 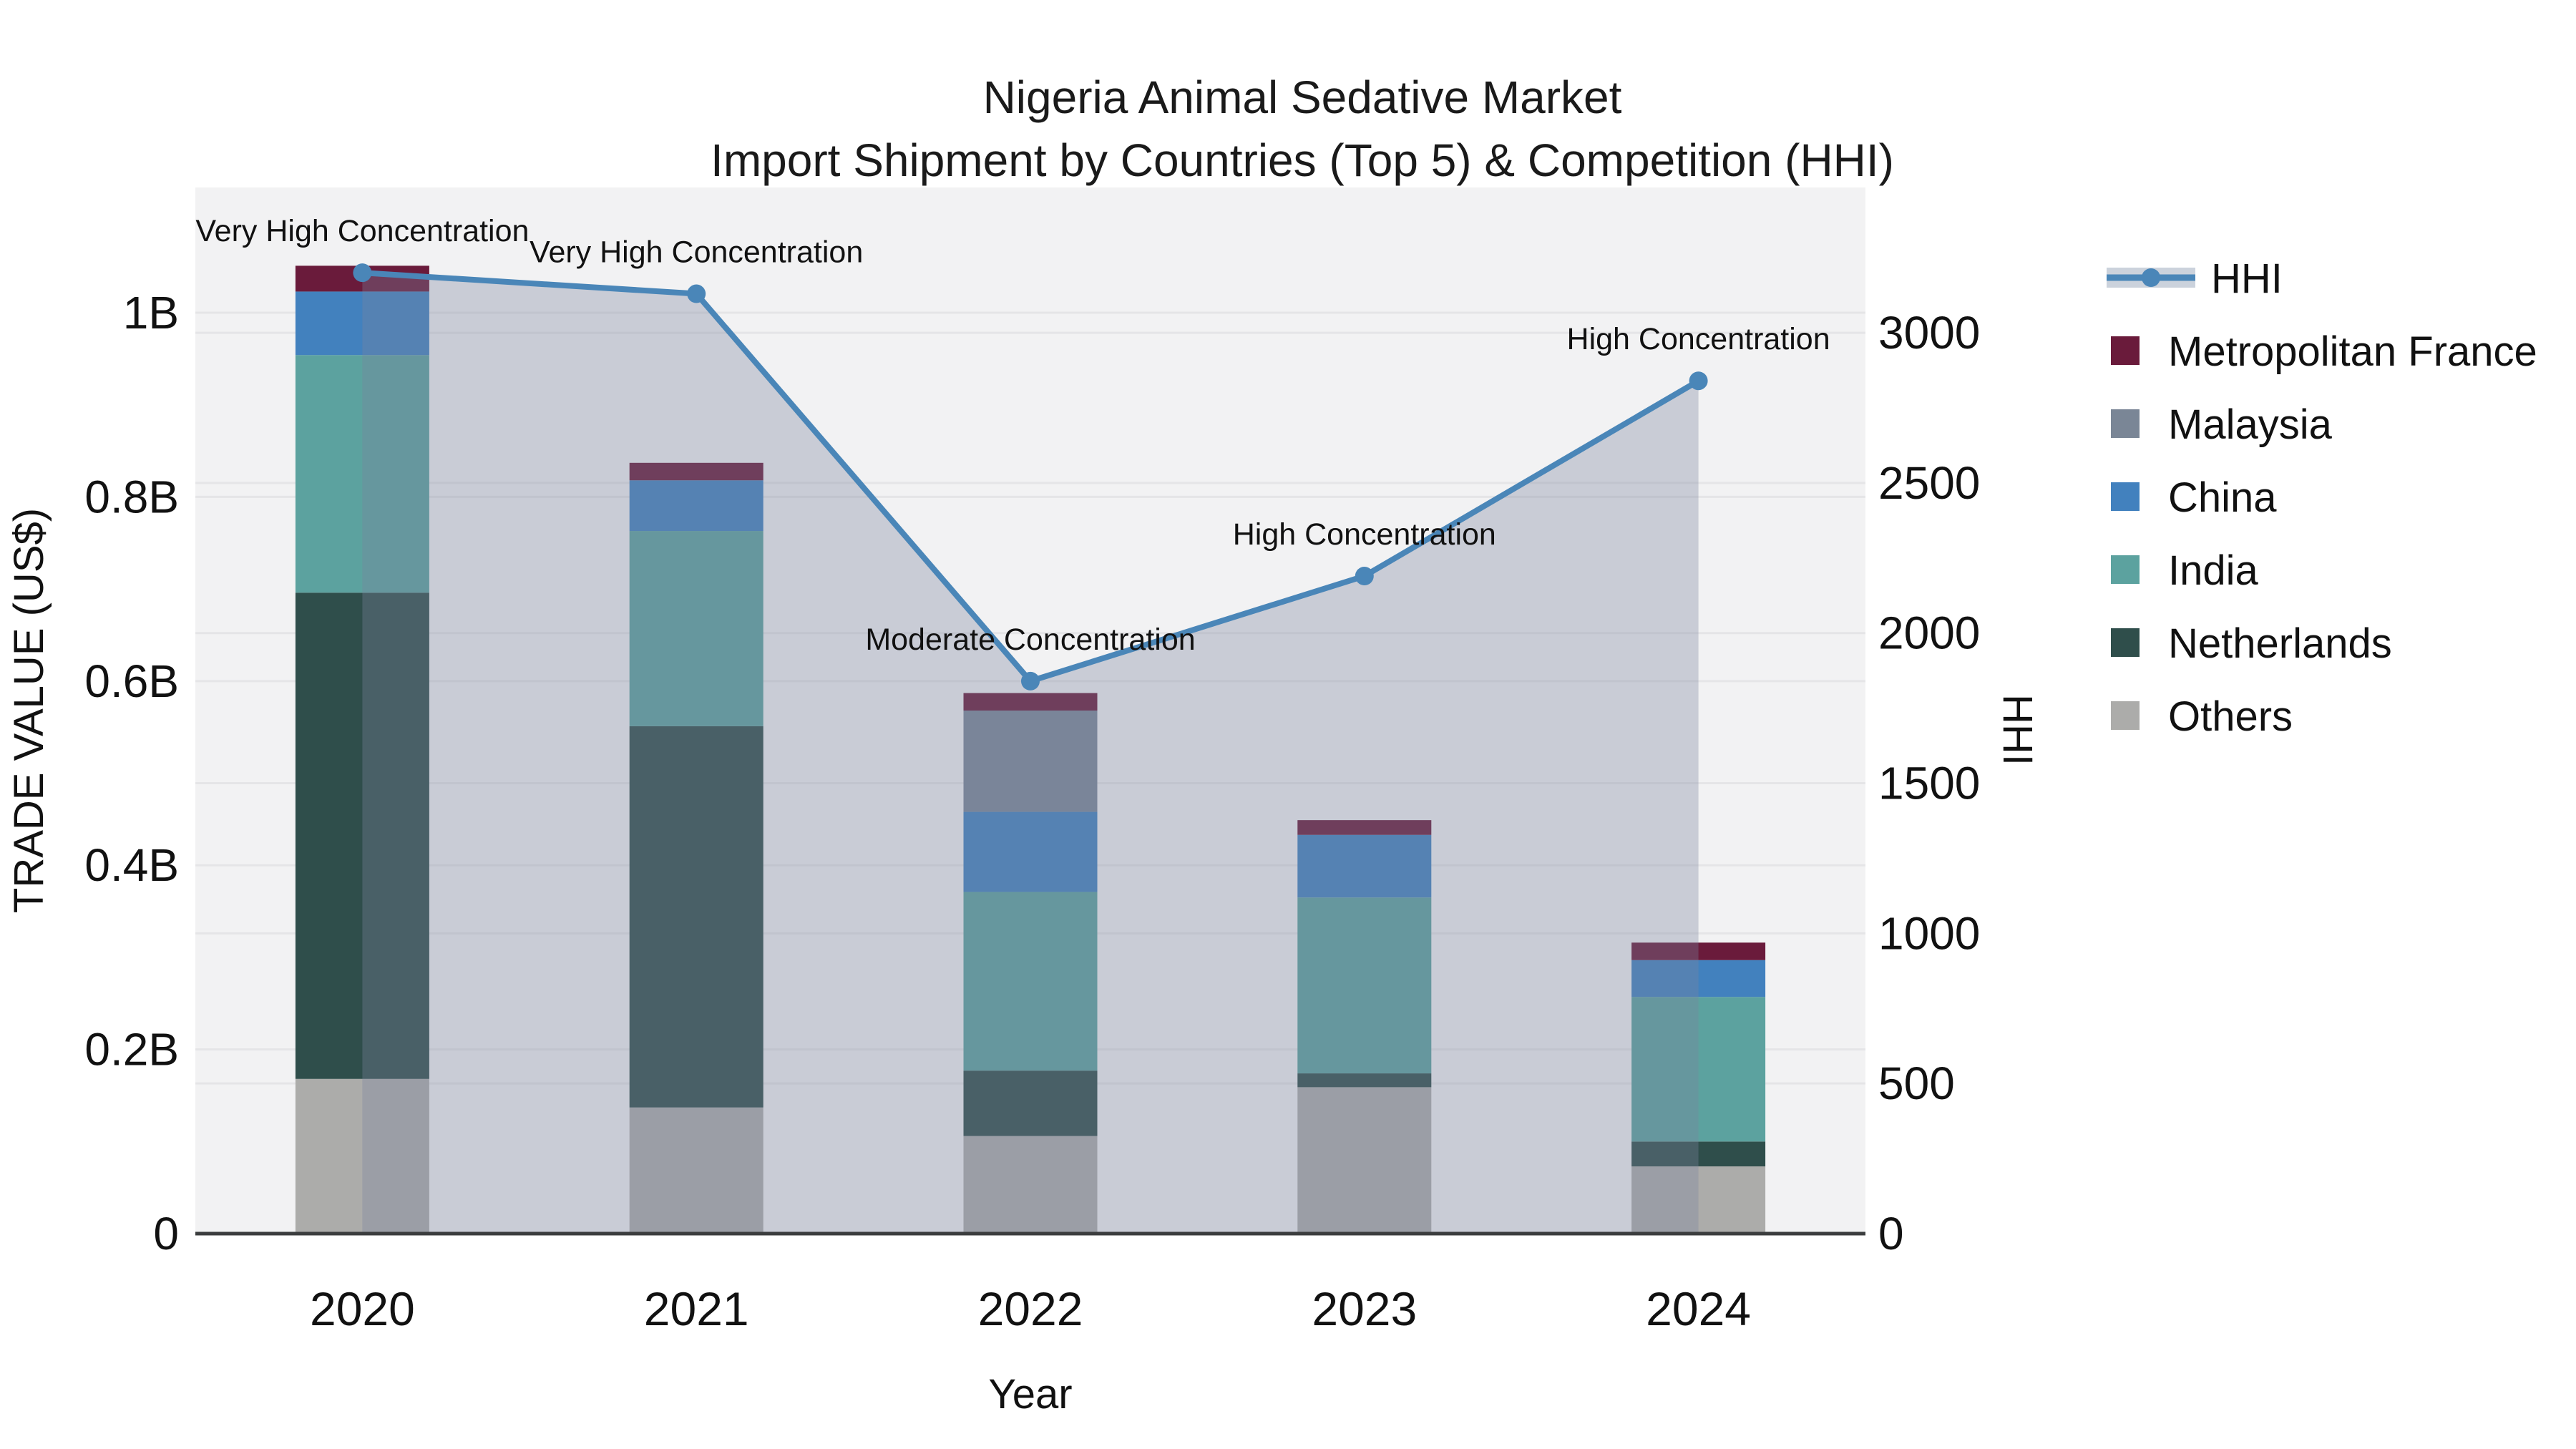 I want to click on left-axis-ticks: 0 0.2B 0.4B 0.6B 0.8B 1B, so click(x=131, y=773).